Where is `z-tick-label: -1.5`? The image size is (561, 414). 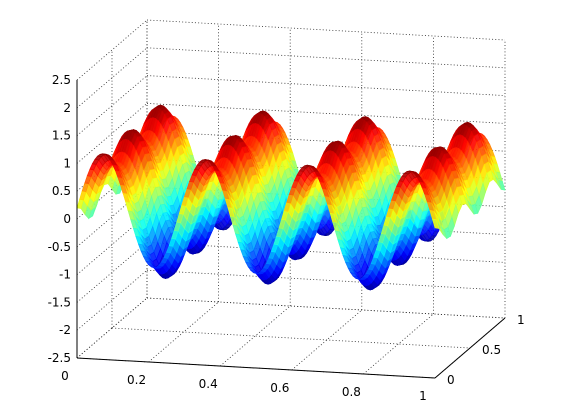
z-tick-label: -1.5 is located at coordinates (59, 302).